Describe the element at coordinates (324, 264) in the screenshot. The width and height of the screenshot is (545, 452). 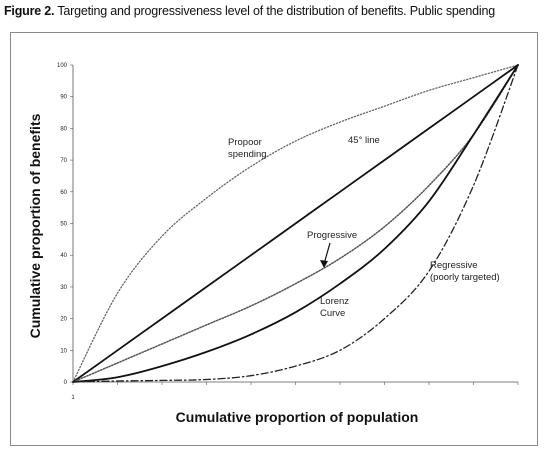
I see `progressive-pointer-arrowhead` at that location.